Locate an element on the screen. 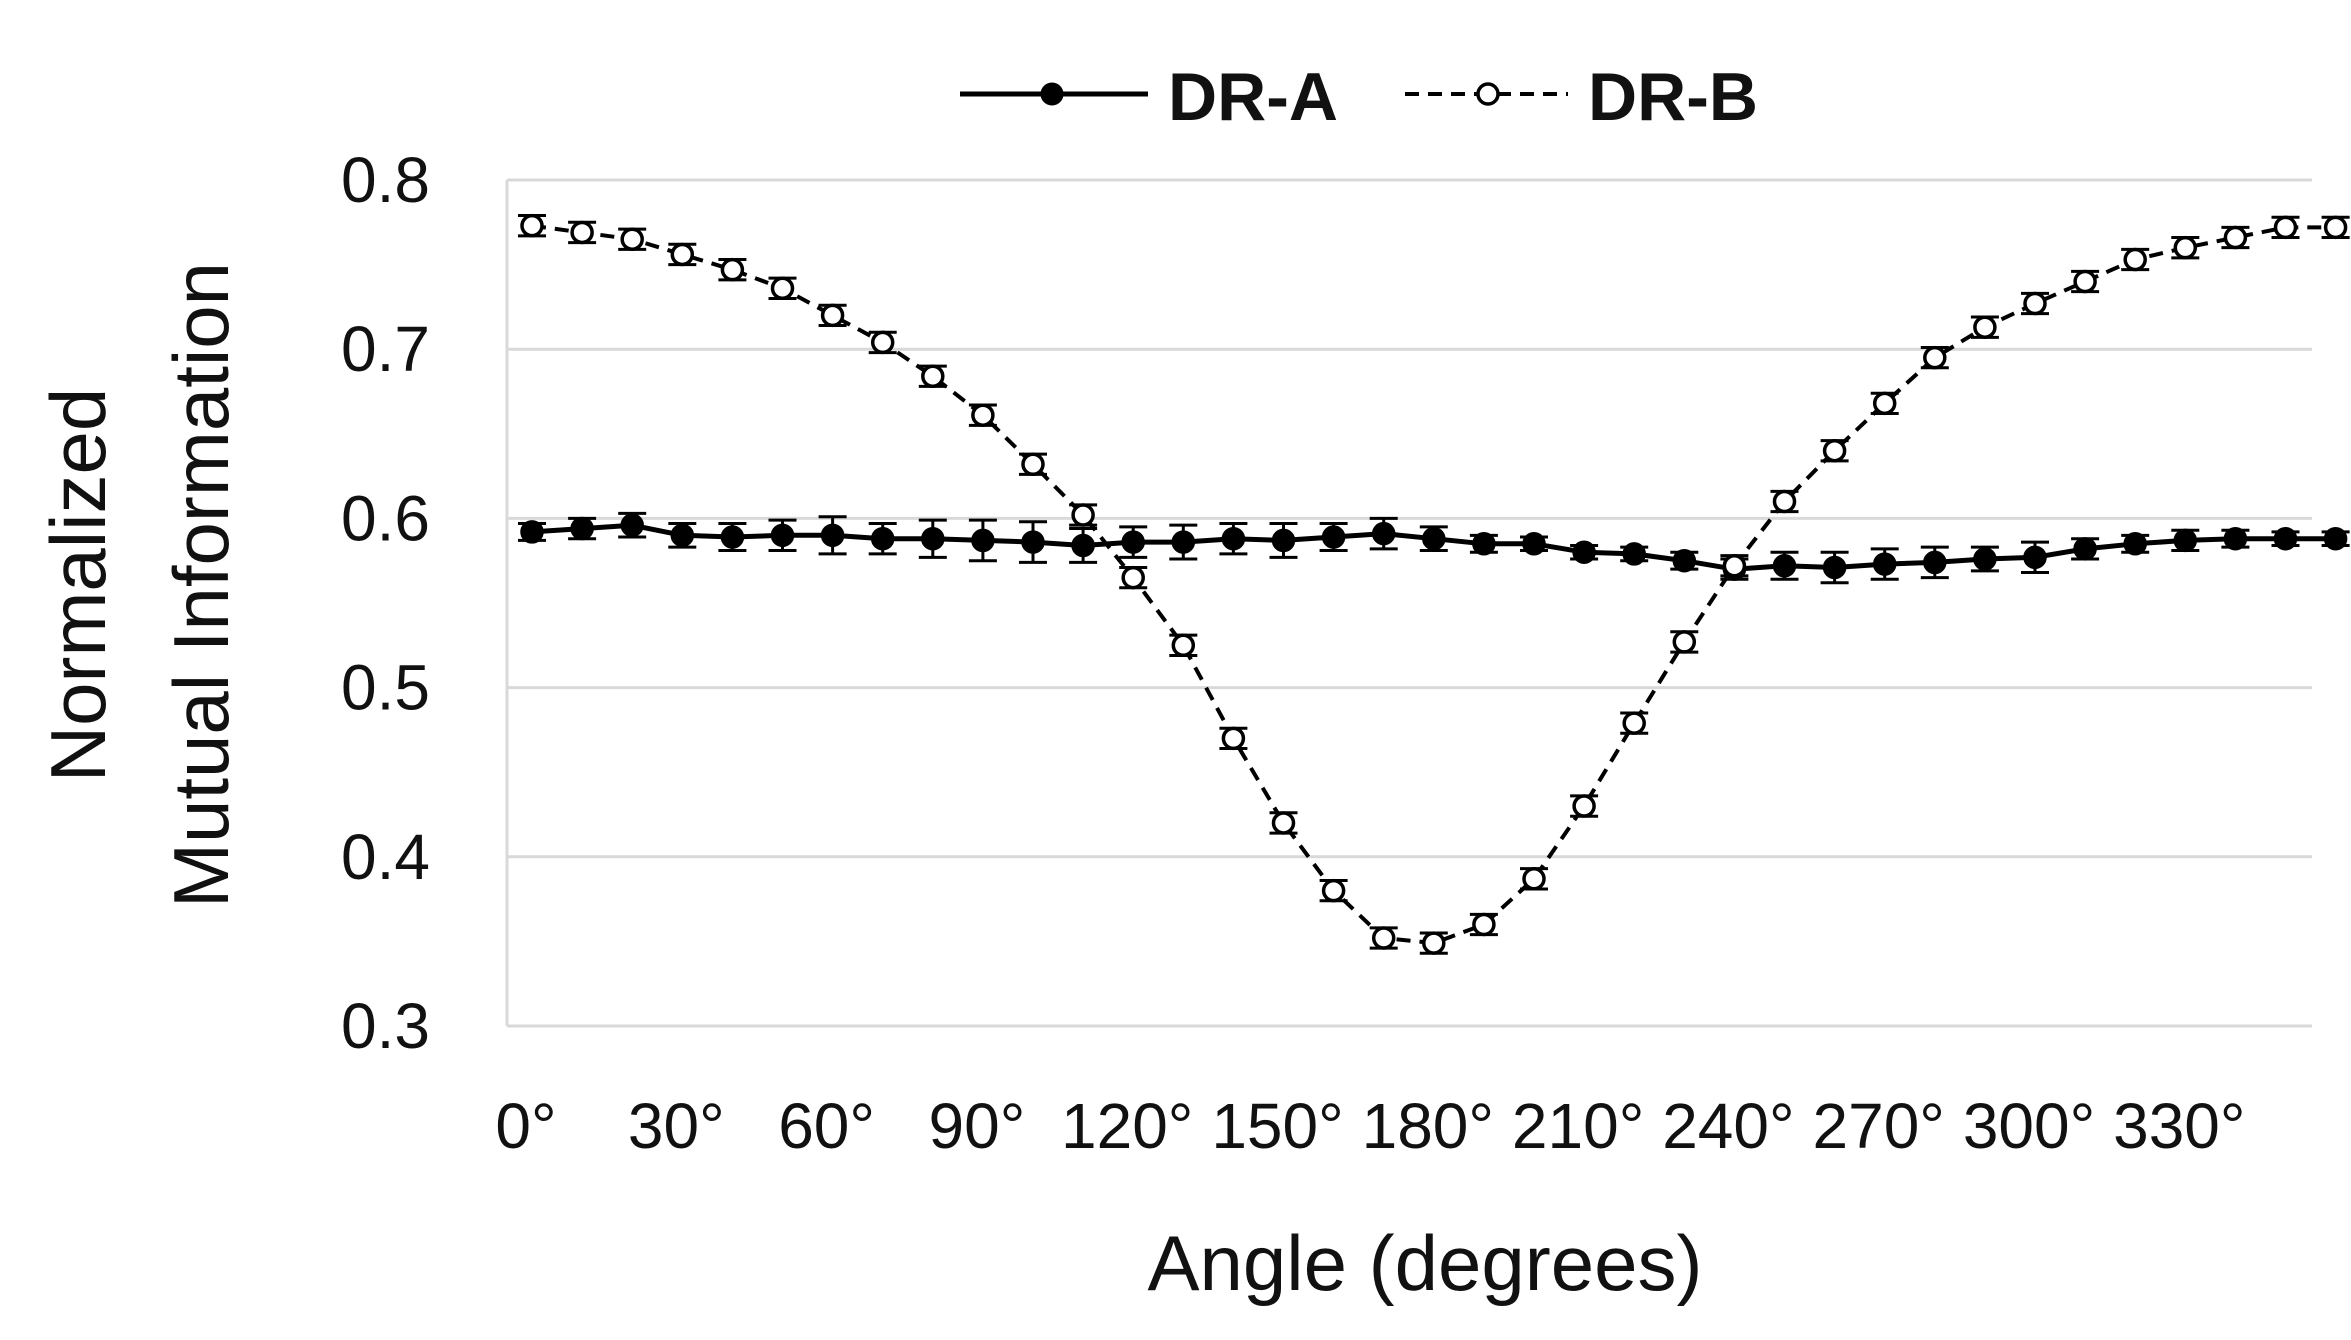  y-tick-label: 0.5 is located at coordinates (385, 688).